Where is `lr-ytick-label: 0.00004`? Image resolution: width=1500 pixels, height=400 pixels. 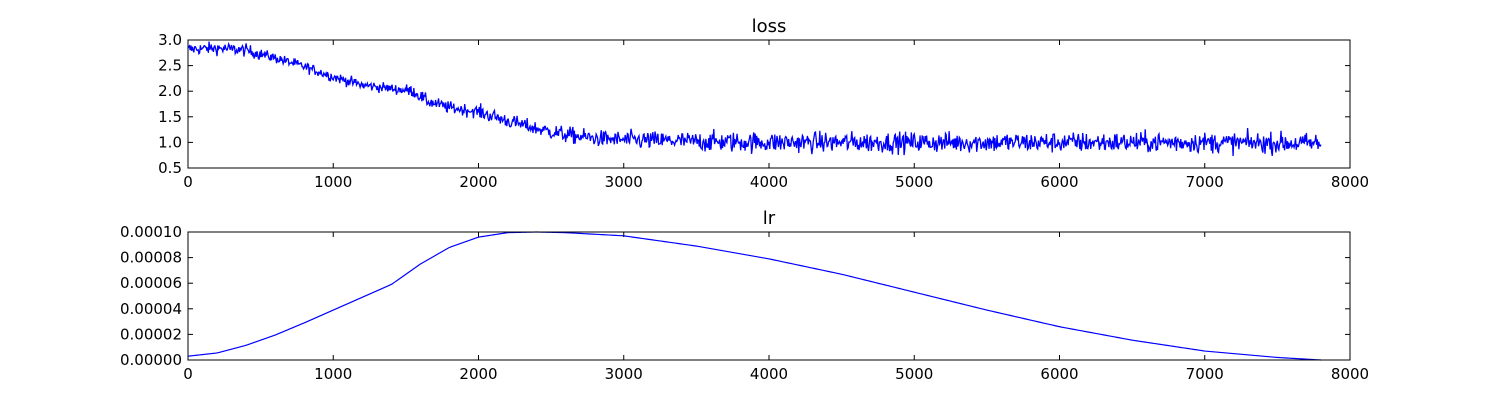
lr-ytick-label: 0.00004 is located at coordinates (151, 309).